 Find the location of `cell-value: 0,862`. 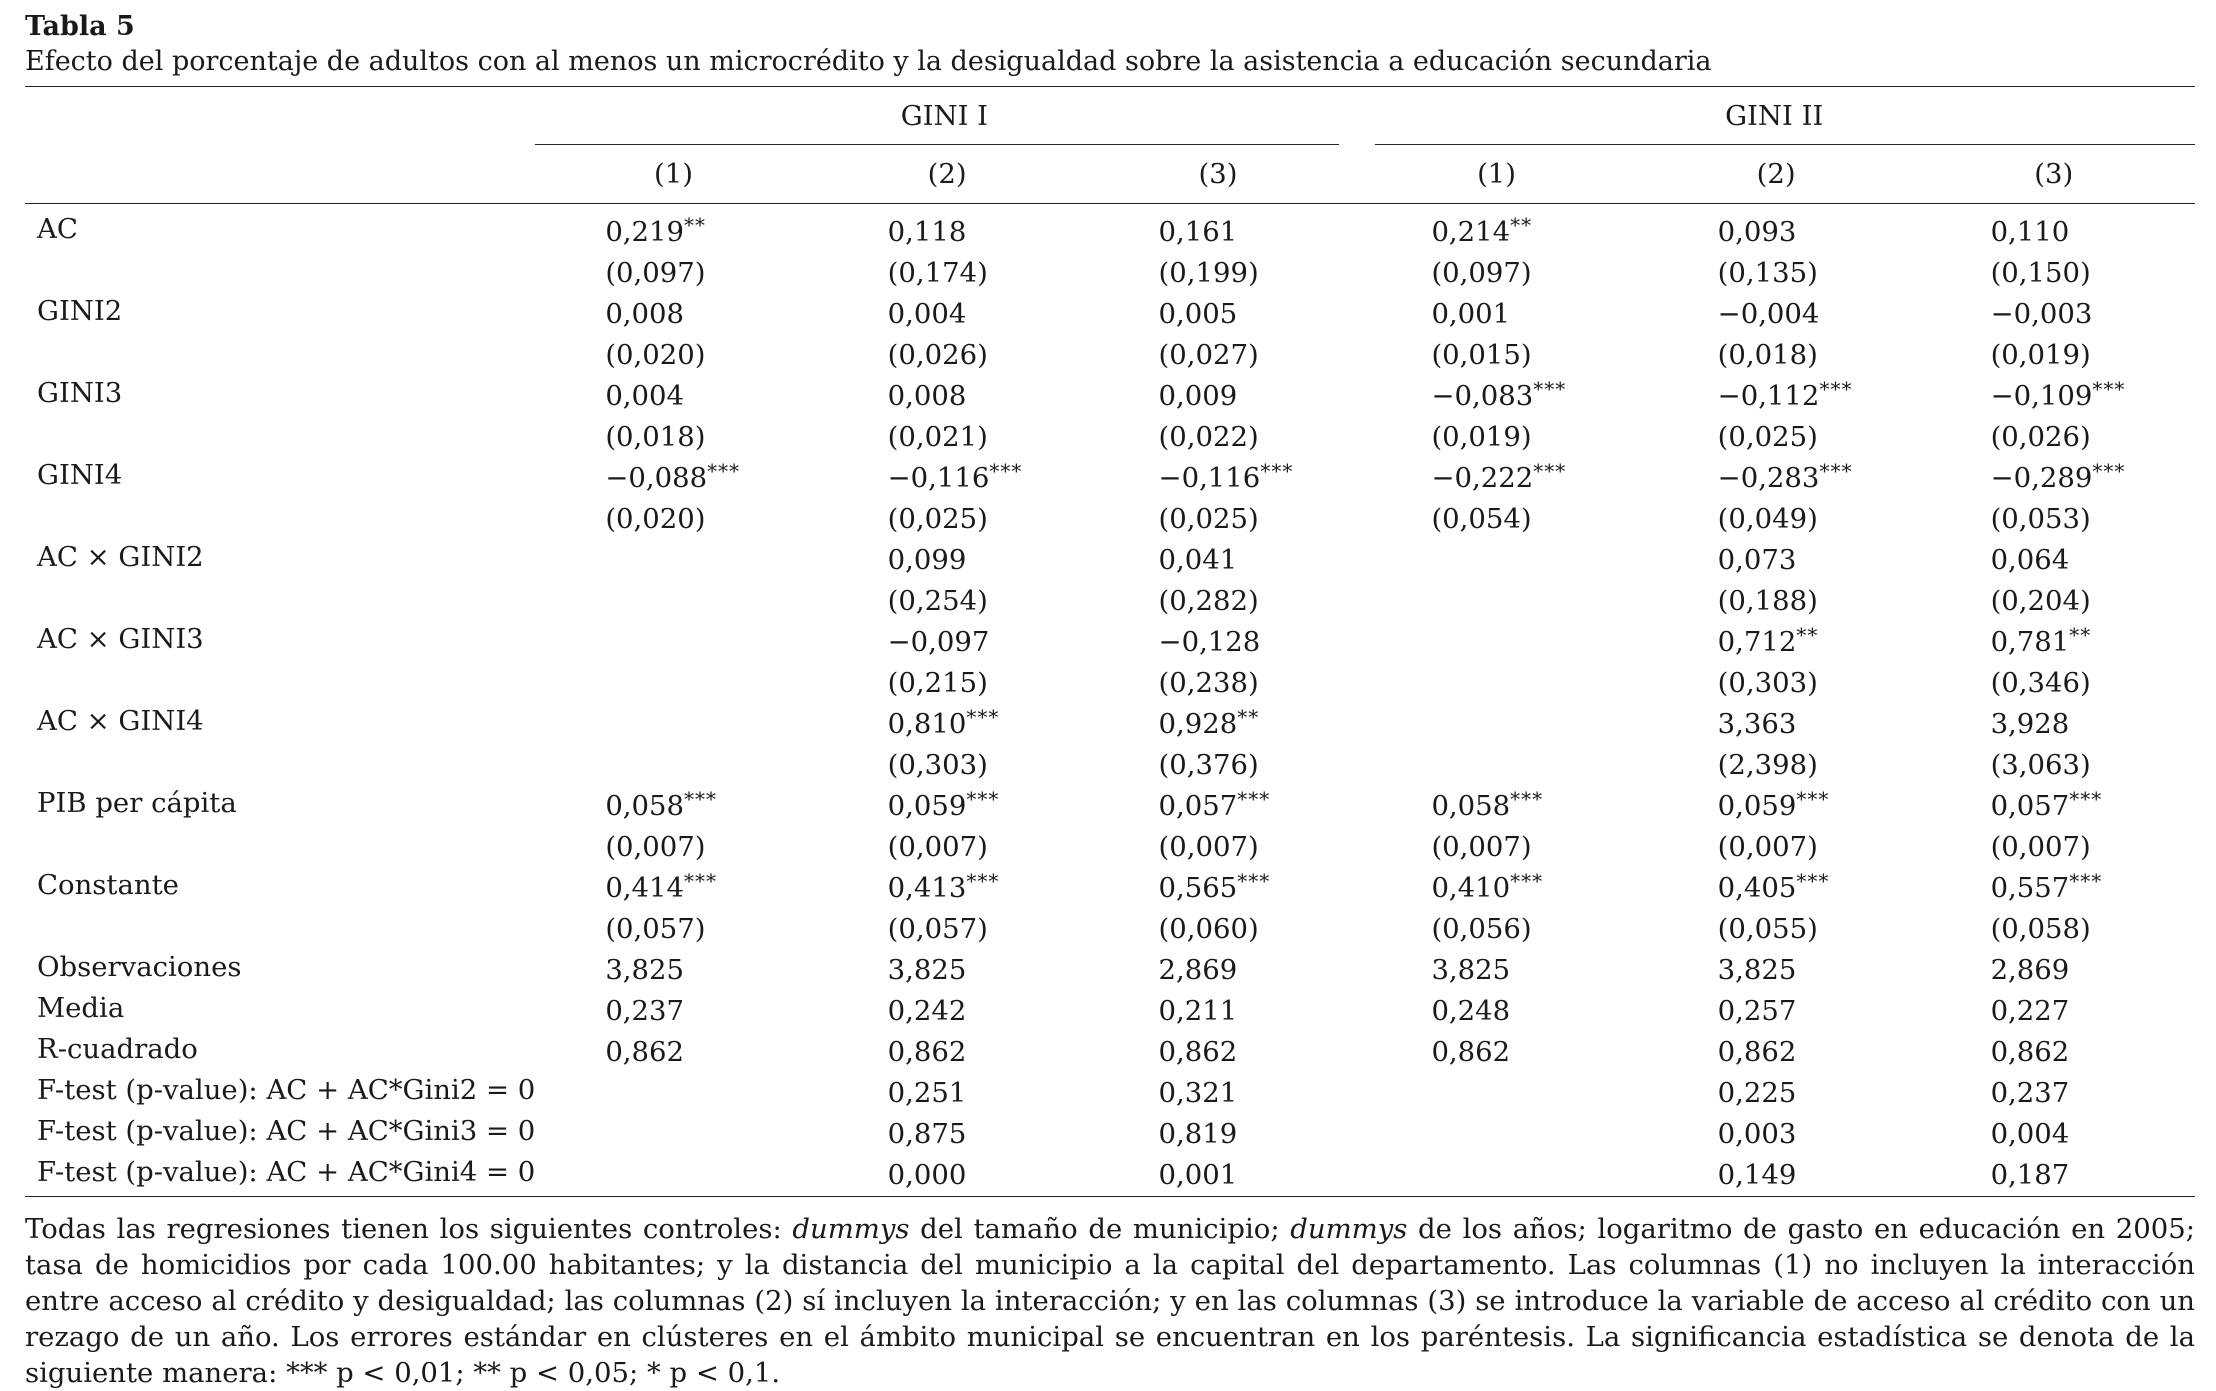

cell-value: 0,862 is located at coordinates (927, 1052).